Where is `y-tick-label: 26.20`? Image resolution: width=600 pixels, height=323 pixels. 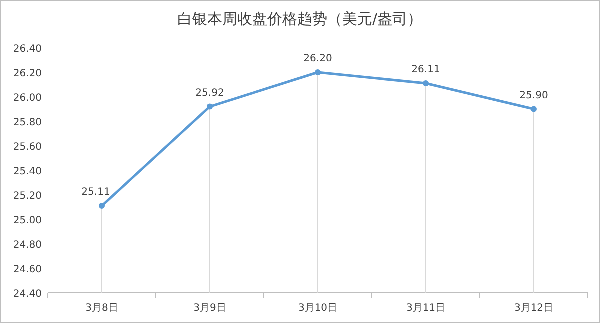
y-tick-label: 26.20 is located at coordinates (27, 74).